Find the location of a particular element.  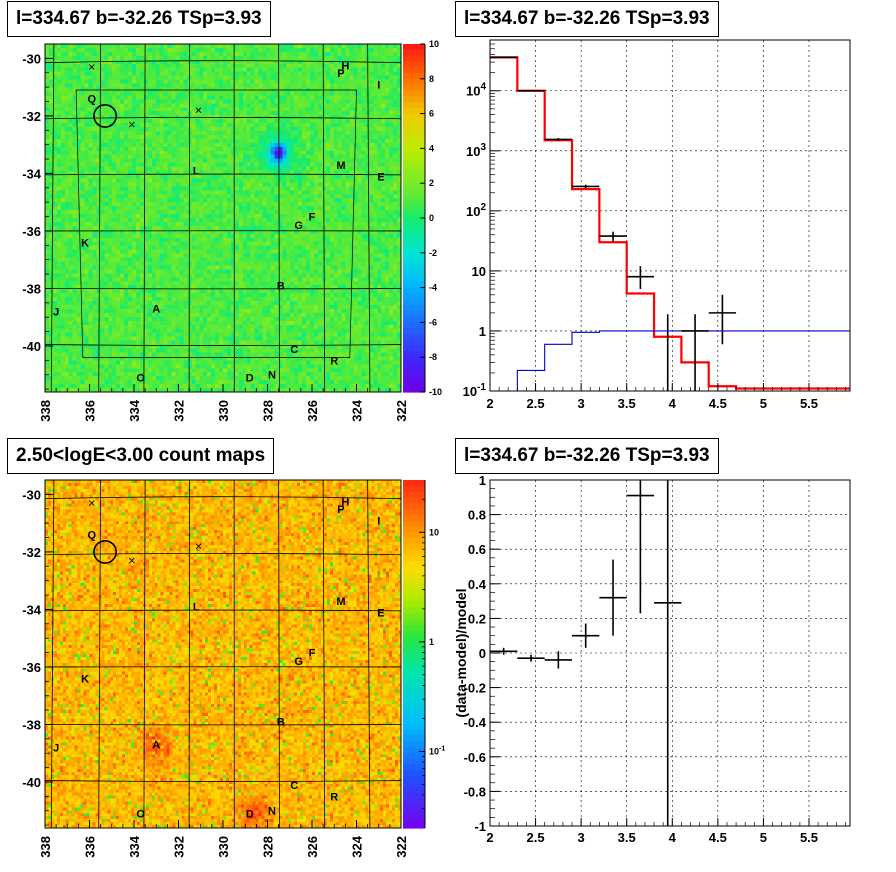

source-label-A: A is located at coordinates (156, 310).